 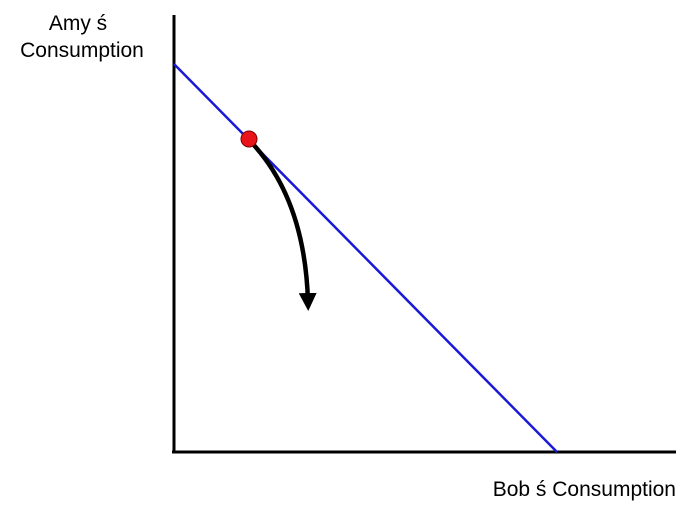 What do you see at coordinates (249, 139) in the screenshot?
I see `allocation-point` at bounding box center [249, 139].